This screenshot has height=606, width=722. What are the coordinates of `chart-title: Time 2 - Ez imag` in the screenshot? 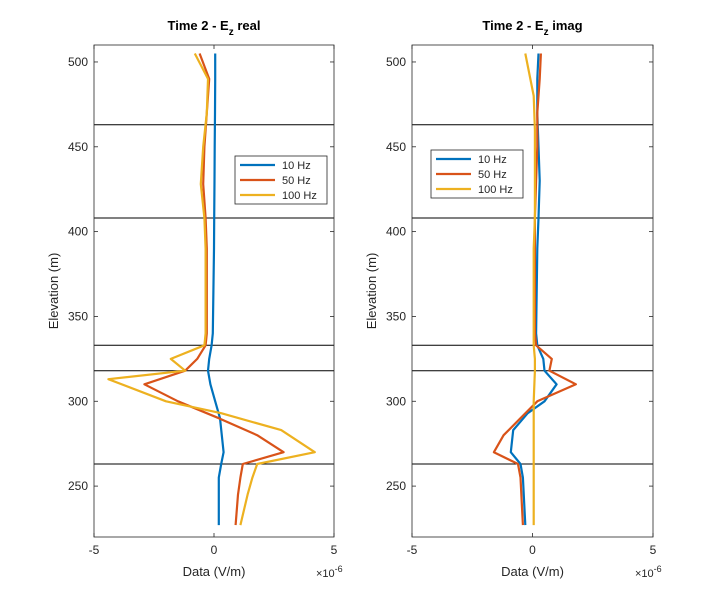 It's located at (532, 28).